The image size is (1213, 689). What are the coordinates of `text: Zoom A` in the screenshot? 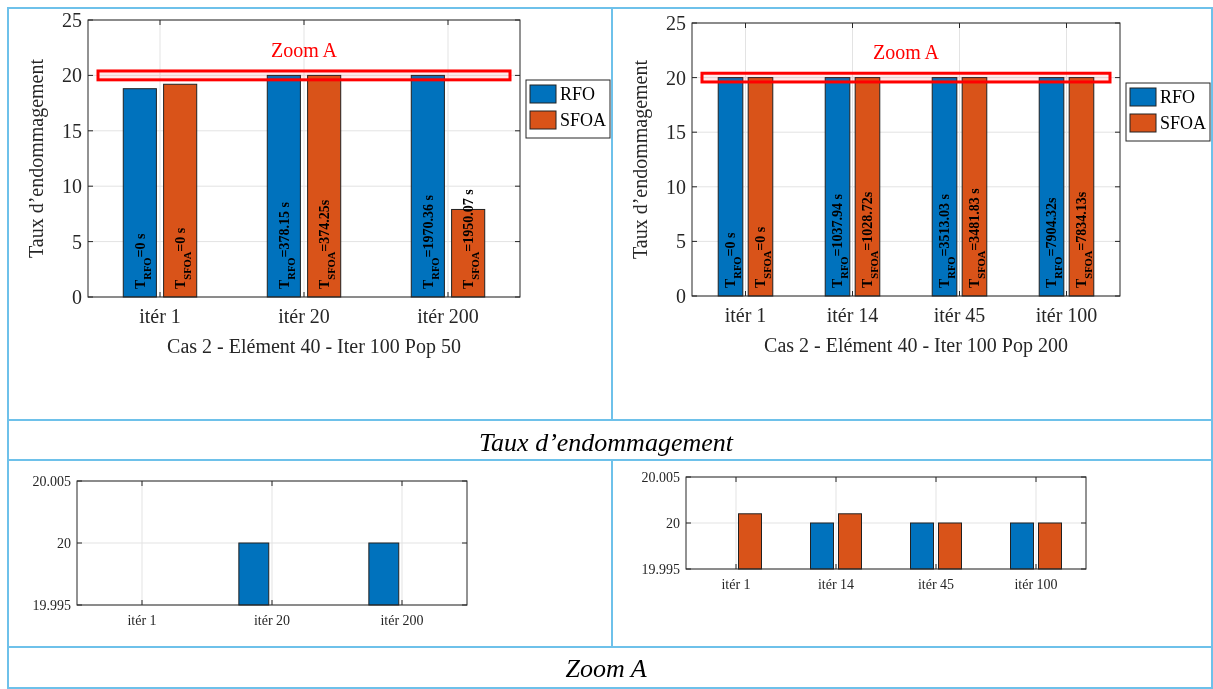 It's located at (606, 669).